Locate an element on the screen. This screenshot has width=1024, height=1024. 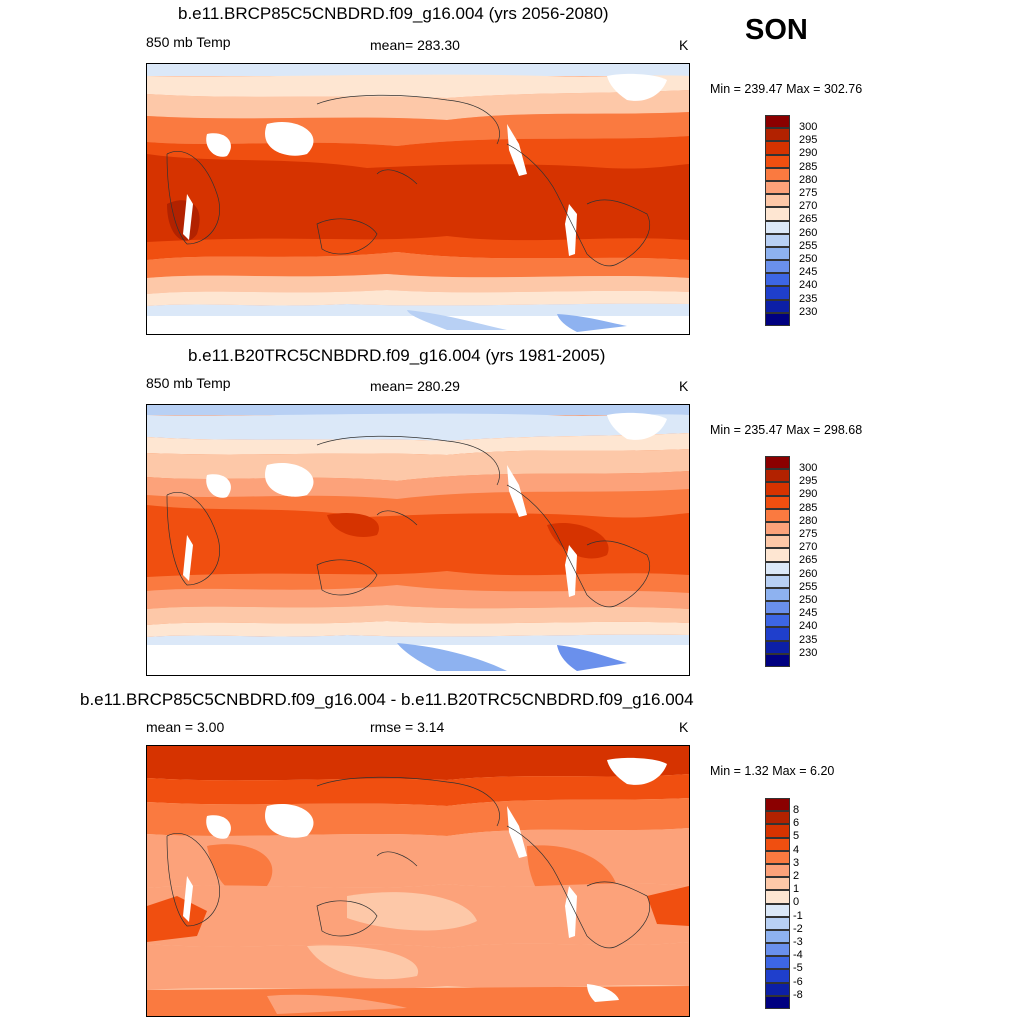
panel-2-colorbar is located at coordinates (777, 561).